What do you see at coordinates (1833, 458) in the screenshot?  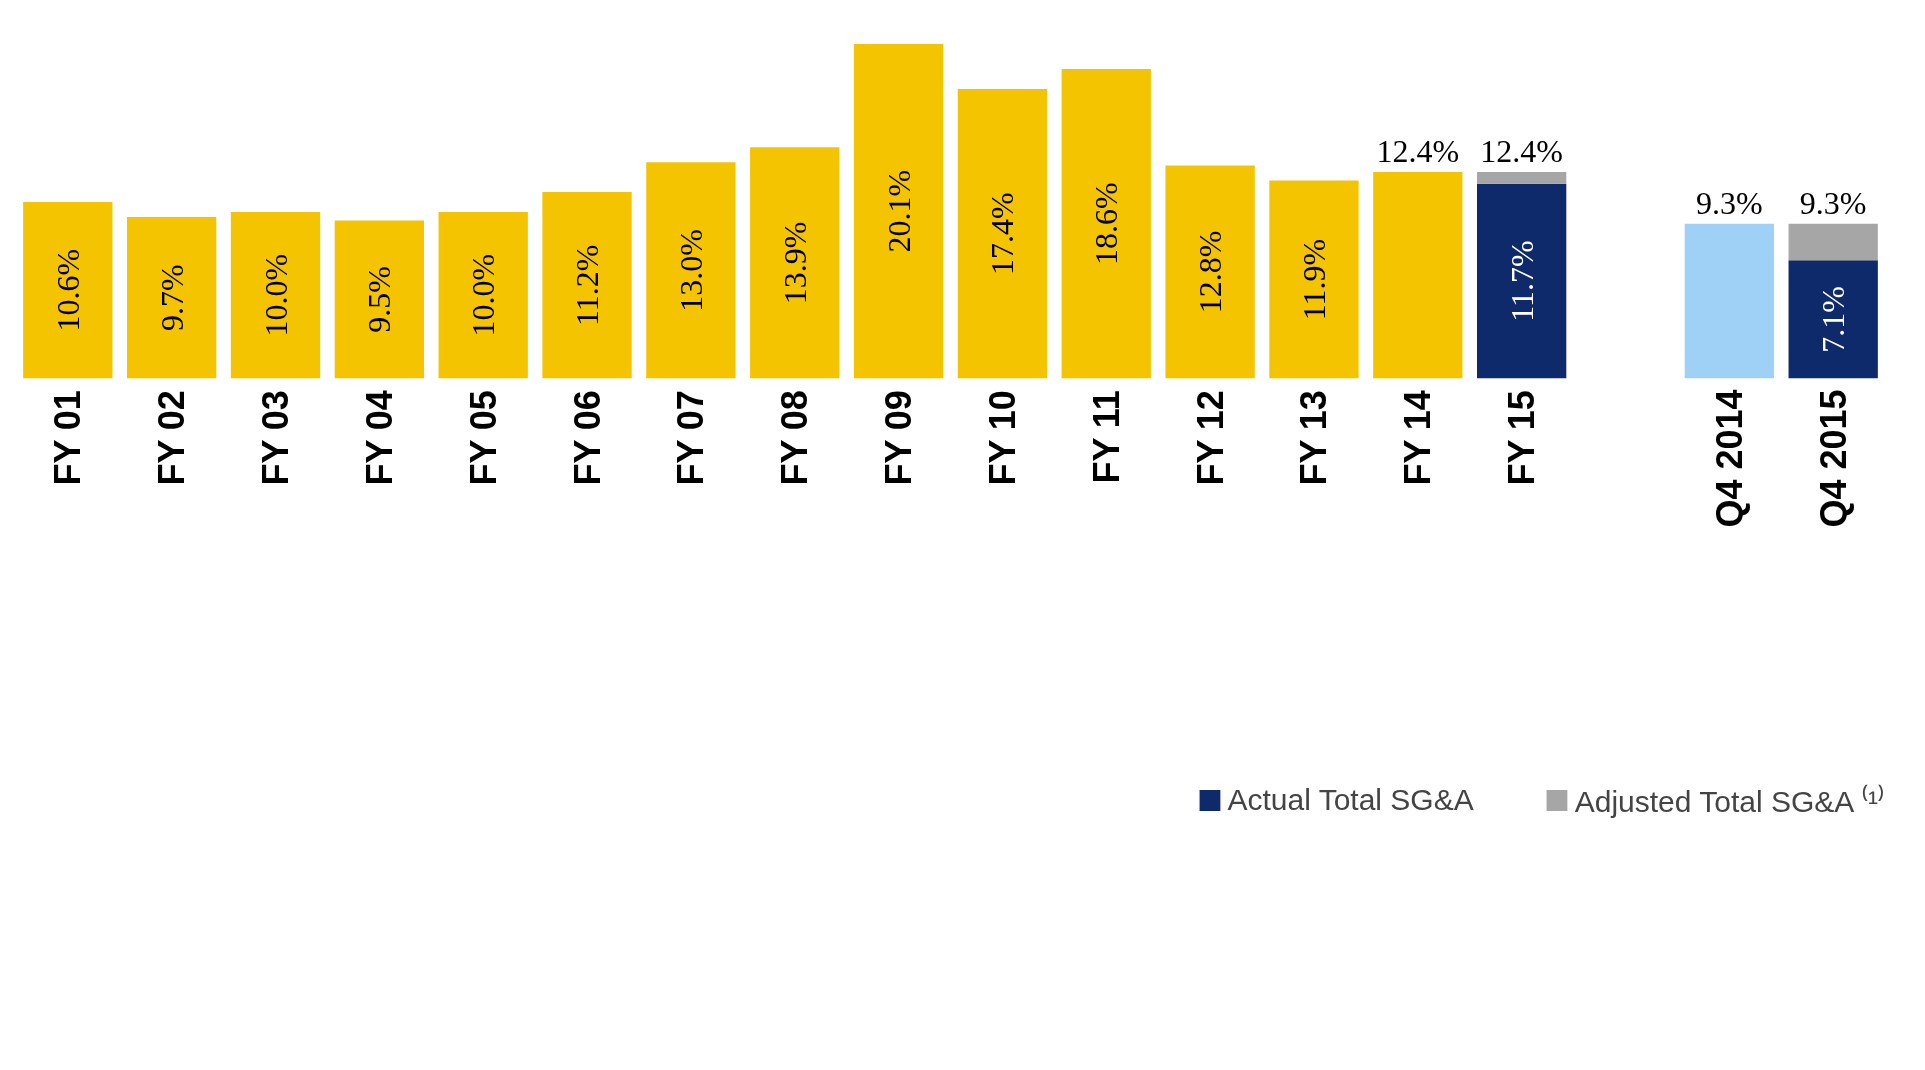 I see `x-tick-label: Q4 2015` at bounding box center [1833, 458].